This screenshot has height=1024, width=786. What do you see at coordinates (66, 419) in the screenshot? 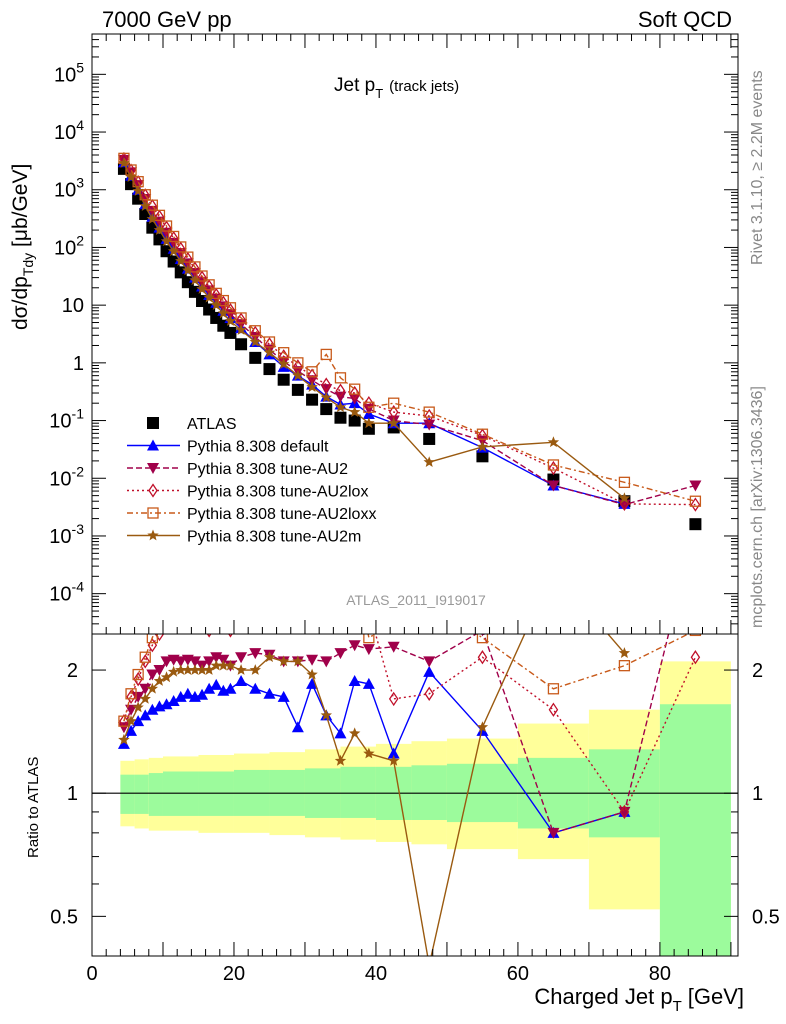
I see `main-y-tick-label: 10⁻¹` at bounding box center [66, 419].